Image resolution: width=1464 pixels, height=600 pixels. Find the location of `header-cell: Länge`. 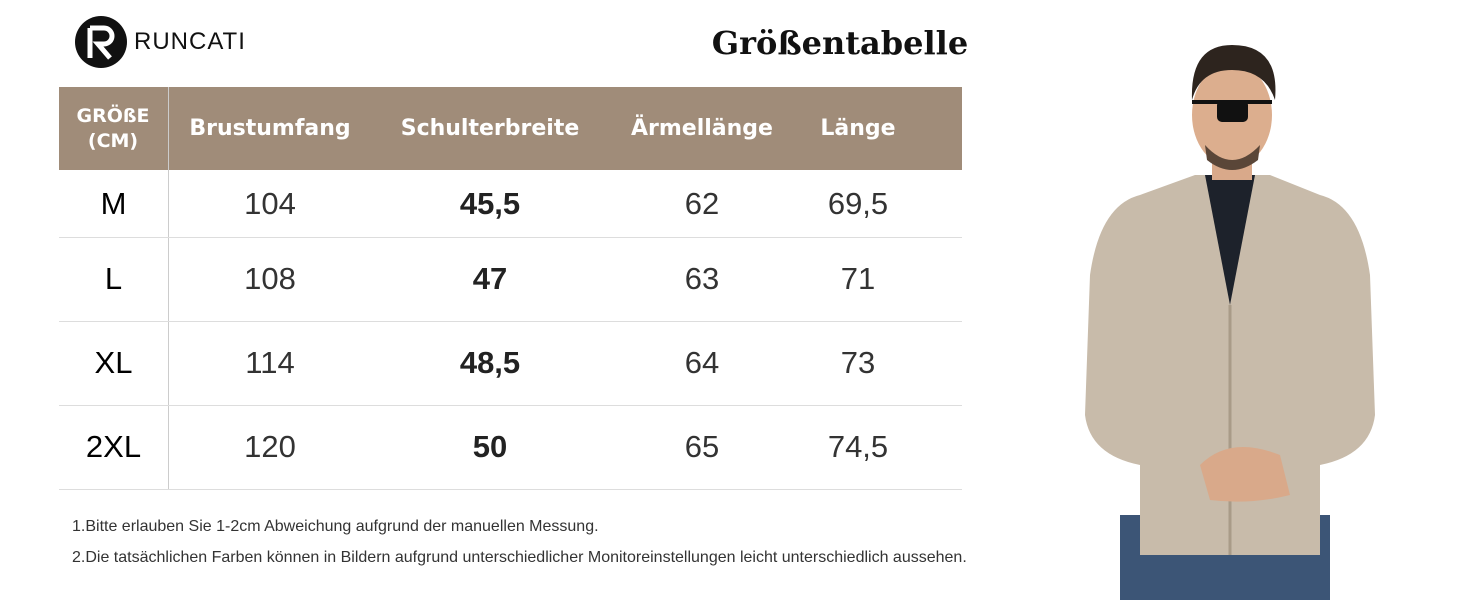

header-cell: Länge is located at coordinates (858, 128).